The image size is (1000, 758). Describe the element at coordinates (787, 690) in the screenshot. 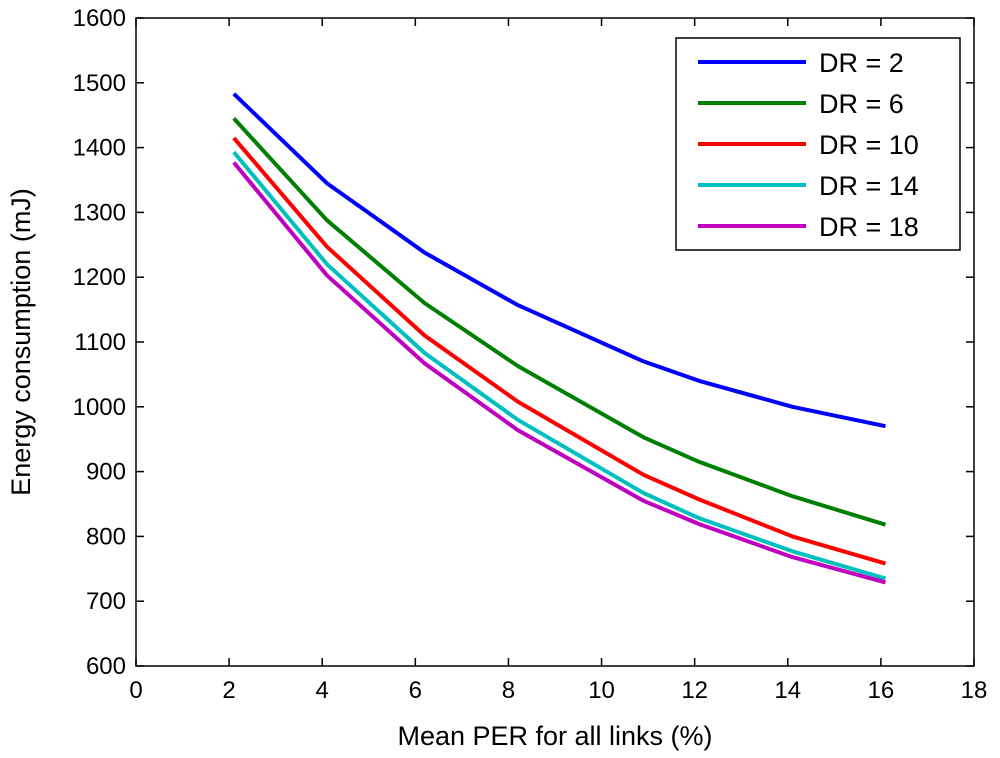

I see `x-tick-label: 14` at that location.